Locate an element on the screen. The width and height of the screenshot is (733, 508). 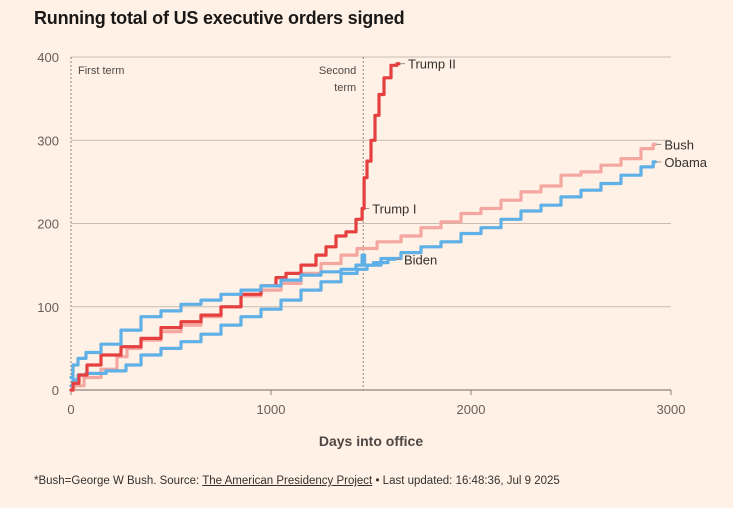
series-label-trump-i: Trump I is located at coordinates (394, 209).